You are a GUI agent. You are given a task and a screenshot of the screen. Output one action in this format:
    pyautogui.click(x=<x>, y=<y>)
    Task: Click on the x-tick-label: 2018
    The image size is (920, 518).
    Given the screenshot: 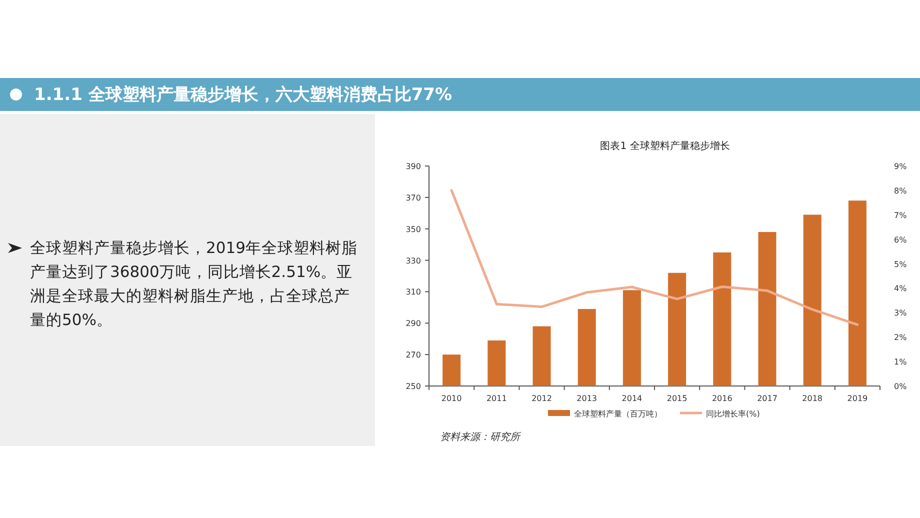 What is the action you would take?
    pyautogui.click(x=812, y=398)
    